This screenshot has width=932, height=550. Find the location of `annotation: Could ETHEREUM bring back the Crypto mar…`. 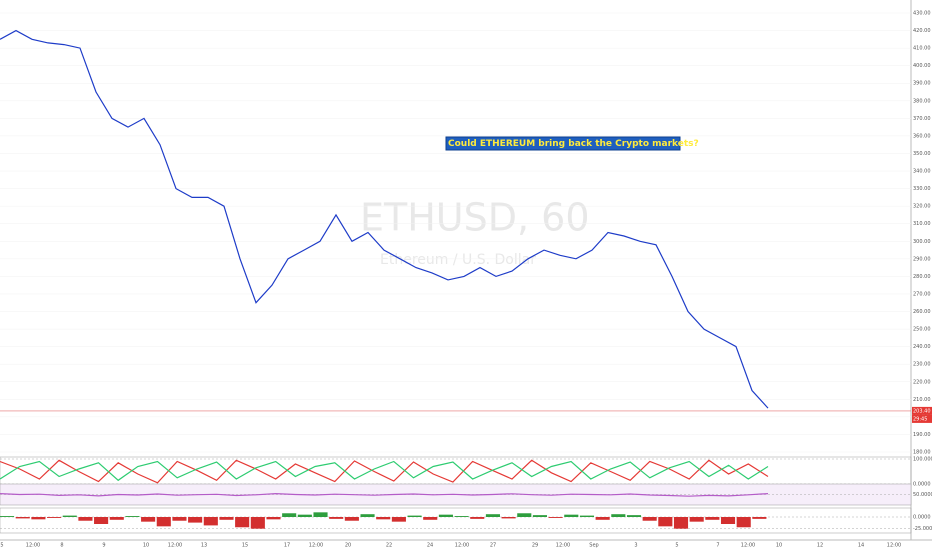

annotation: Could ETHEREUM bring back the Crypto mar… is located at coordinates (573, 144).